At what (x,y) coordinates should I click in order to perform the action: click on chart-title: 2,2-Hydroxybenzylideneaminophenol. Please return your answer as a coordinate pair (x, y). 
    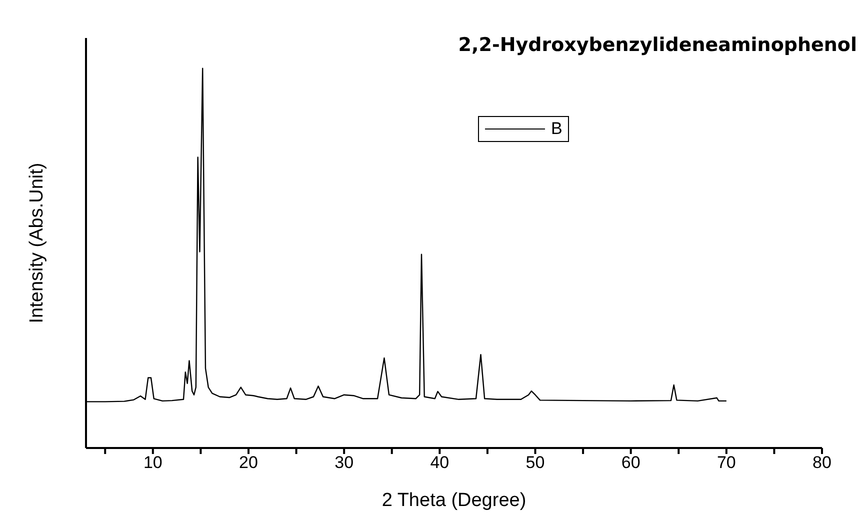
    Looking at the image, I should click on (657, 45).